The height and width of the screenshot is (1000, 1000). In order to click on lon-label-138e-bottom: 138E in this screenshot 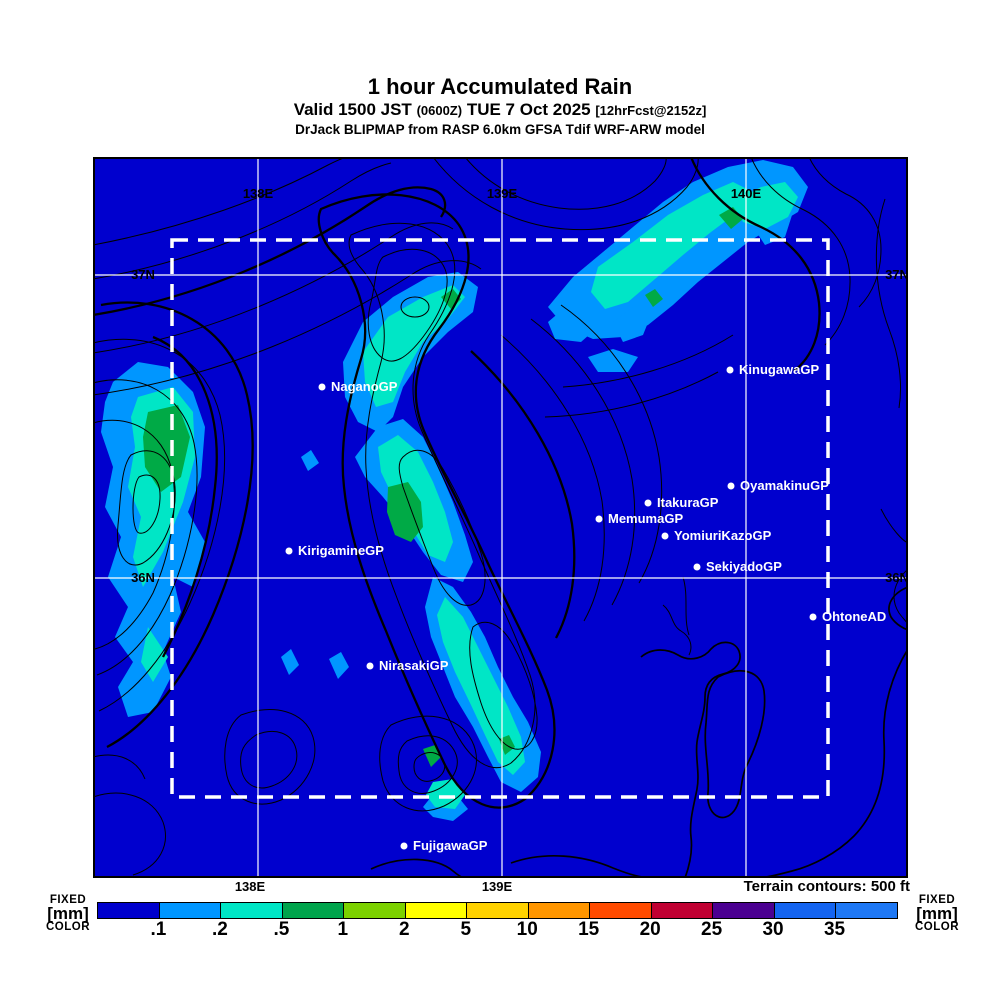, I will do `click(250, 886)`.